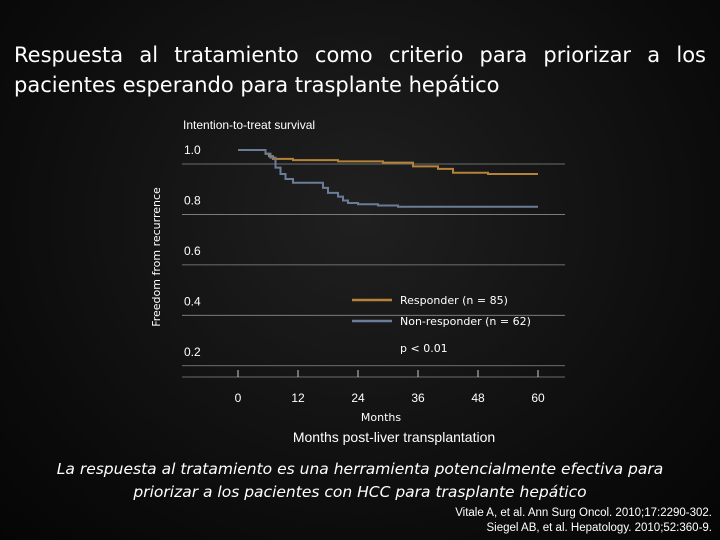  What do you see at coordinates (394, 437) in the screenshot?
I see `x-axis-outer-label: Months post-liver transplantation` at bounding box center [394, 437].